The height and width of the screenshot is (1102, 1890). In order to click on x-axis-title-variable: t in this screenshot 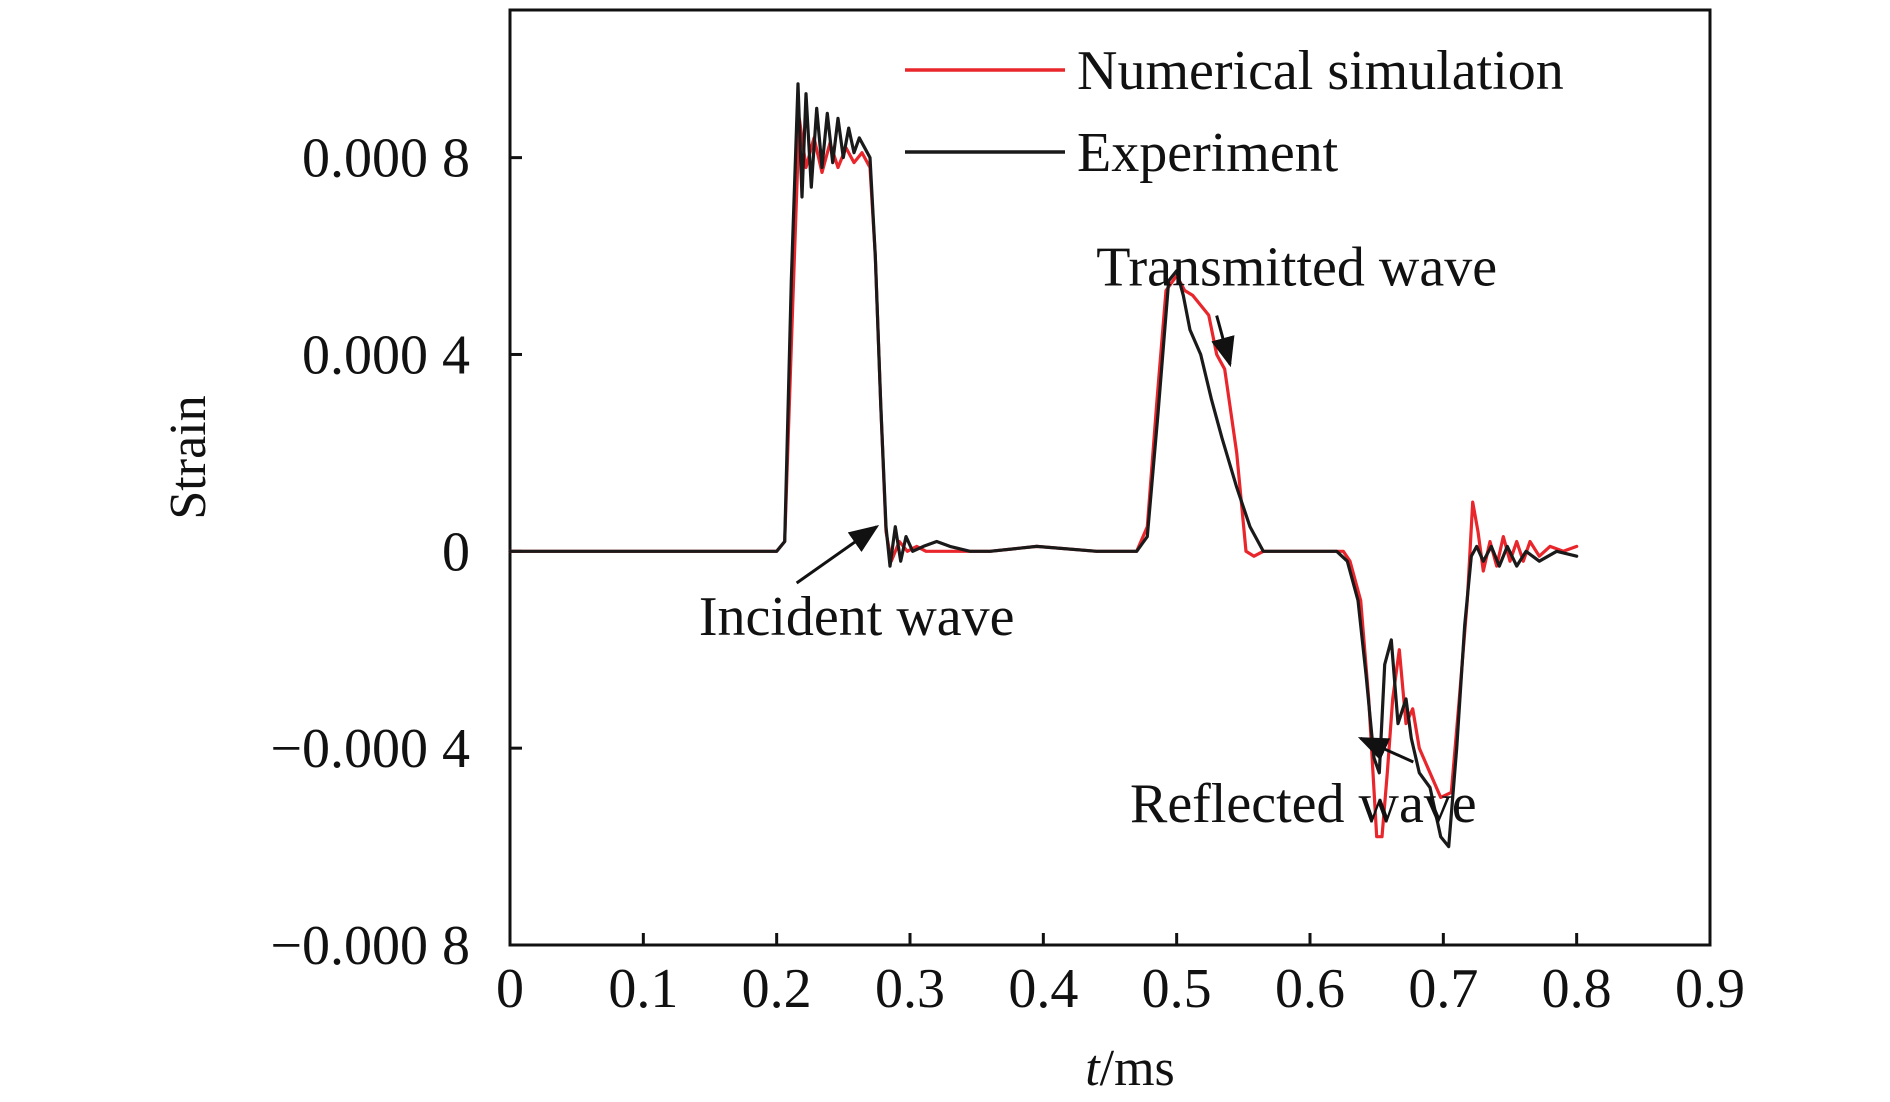, I will do `click(1093, 1068)`.